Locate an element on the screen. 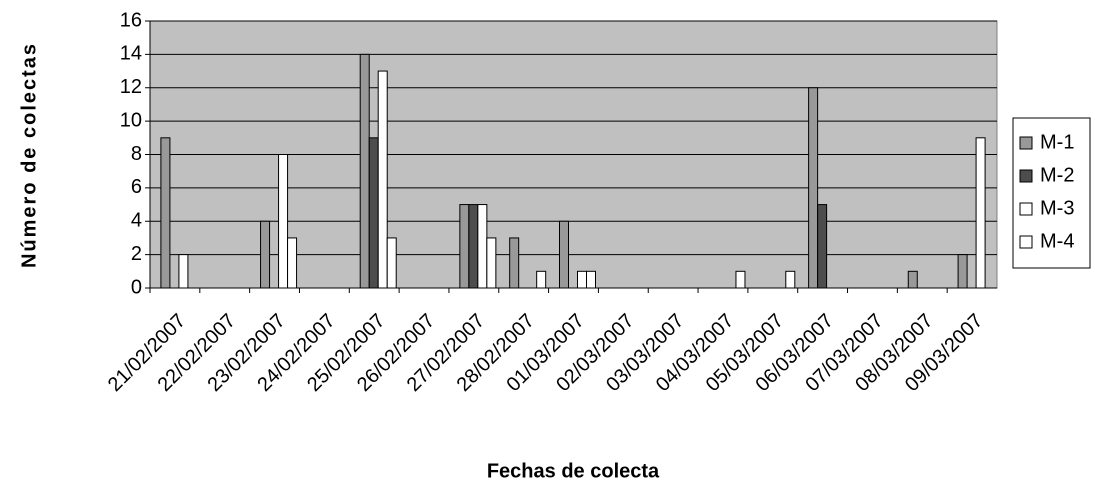  y-tick-label: 8 is located at coordinates (136, 154).